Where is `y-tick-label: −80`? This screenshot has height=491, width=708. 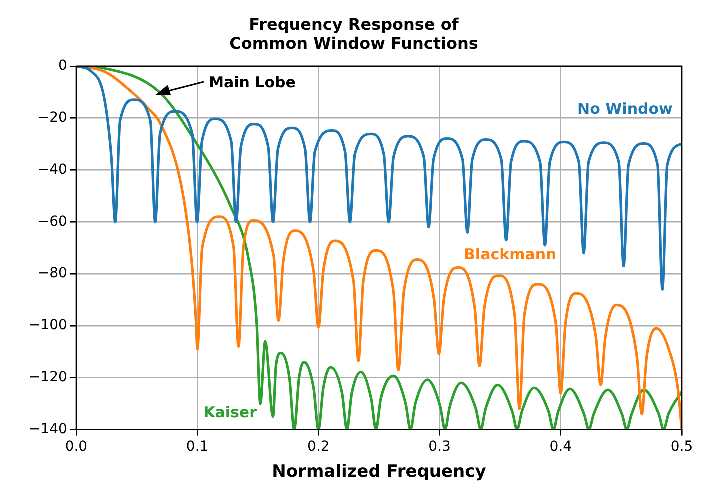 y-tick-label: −80 is located at coordinates (53, 274).